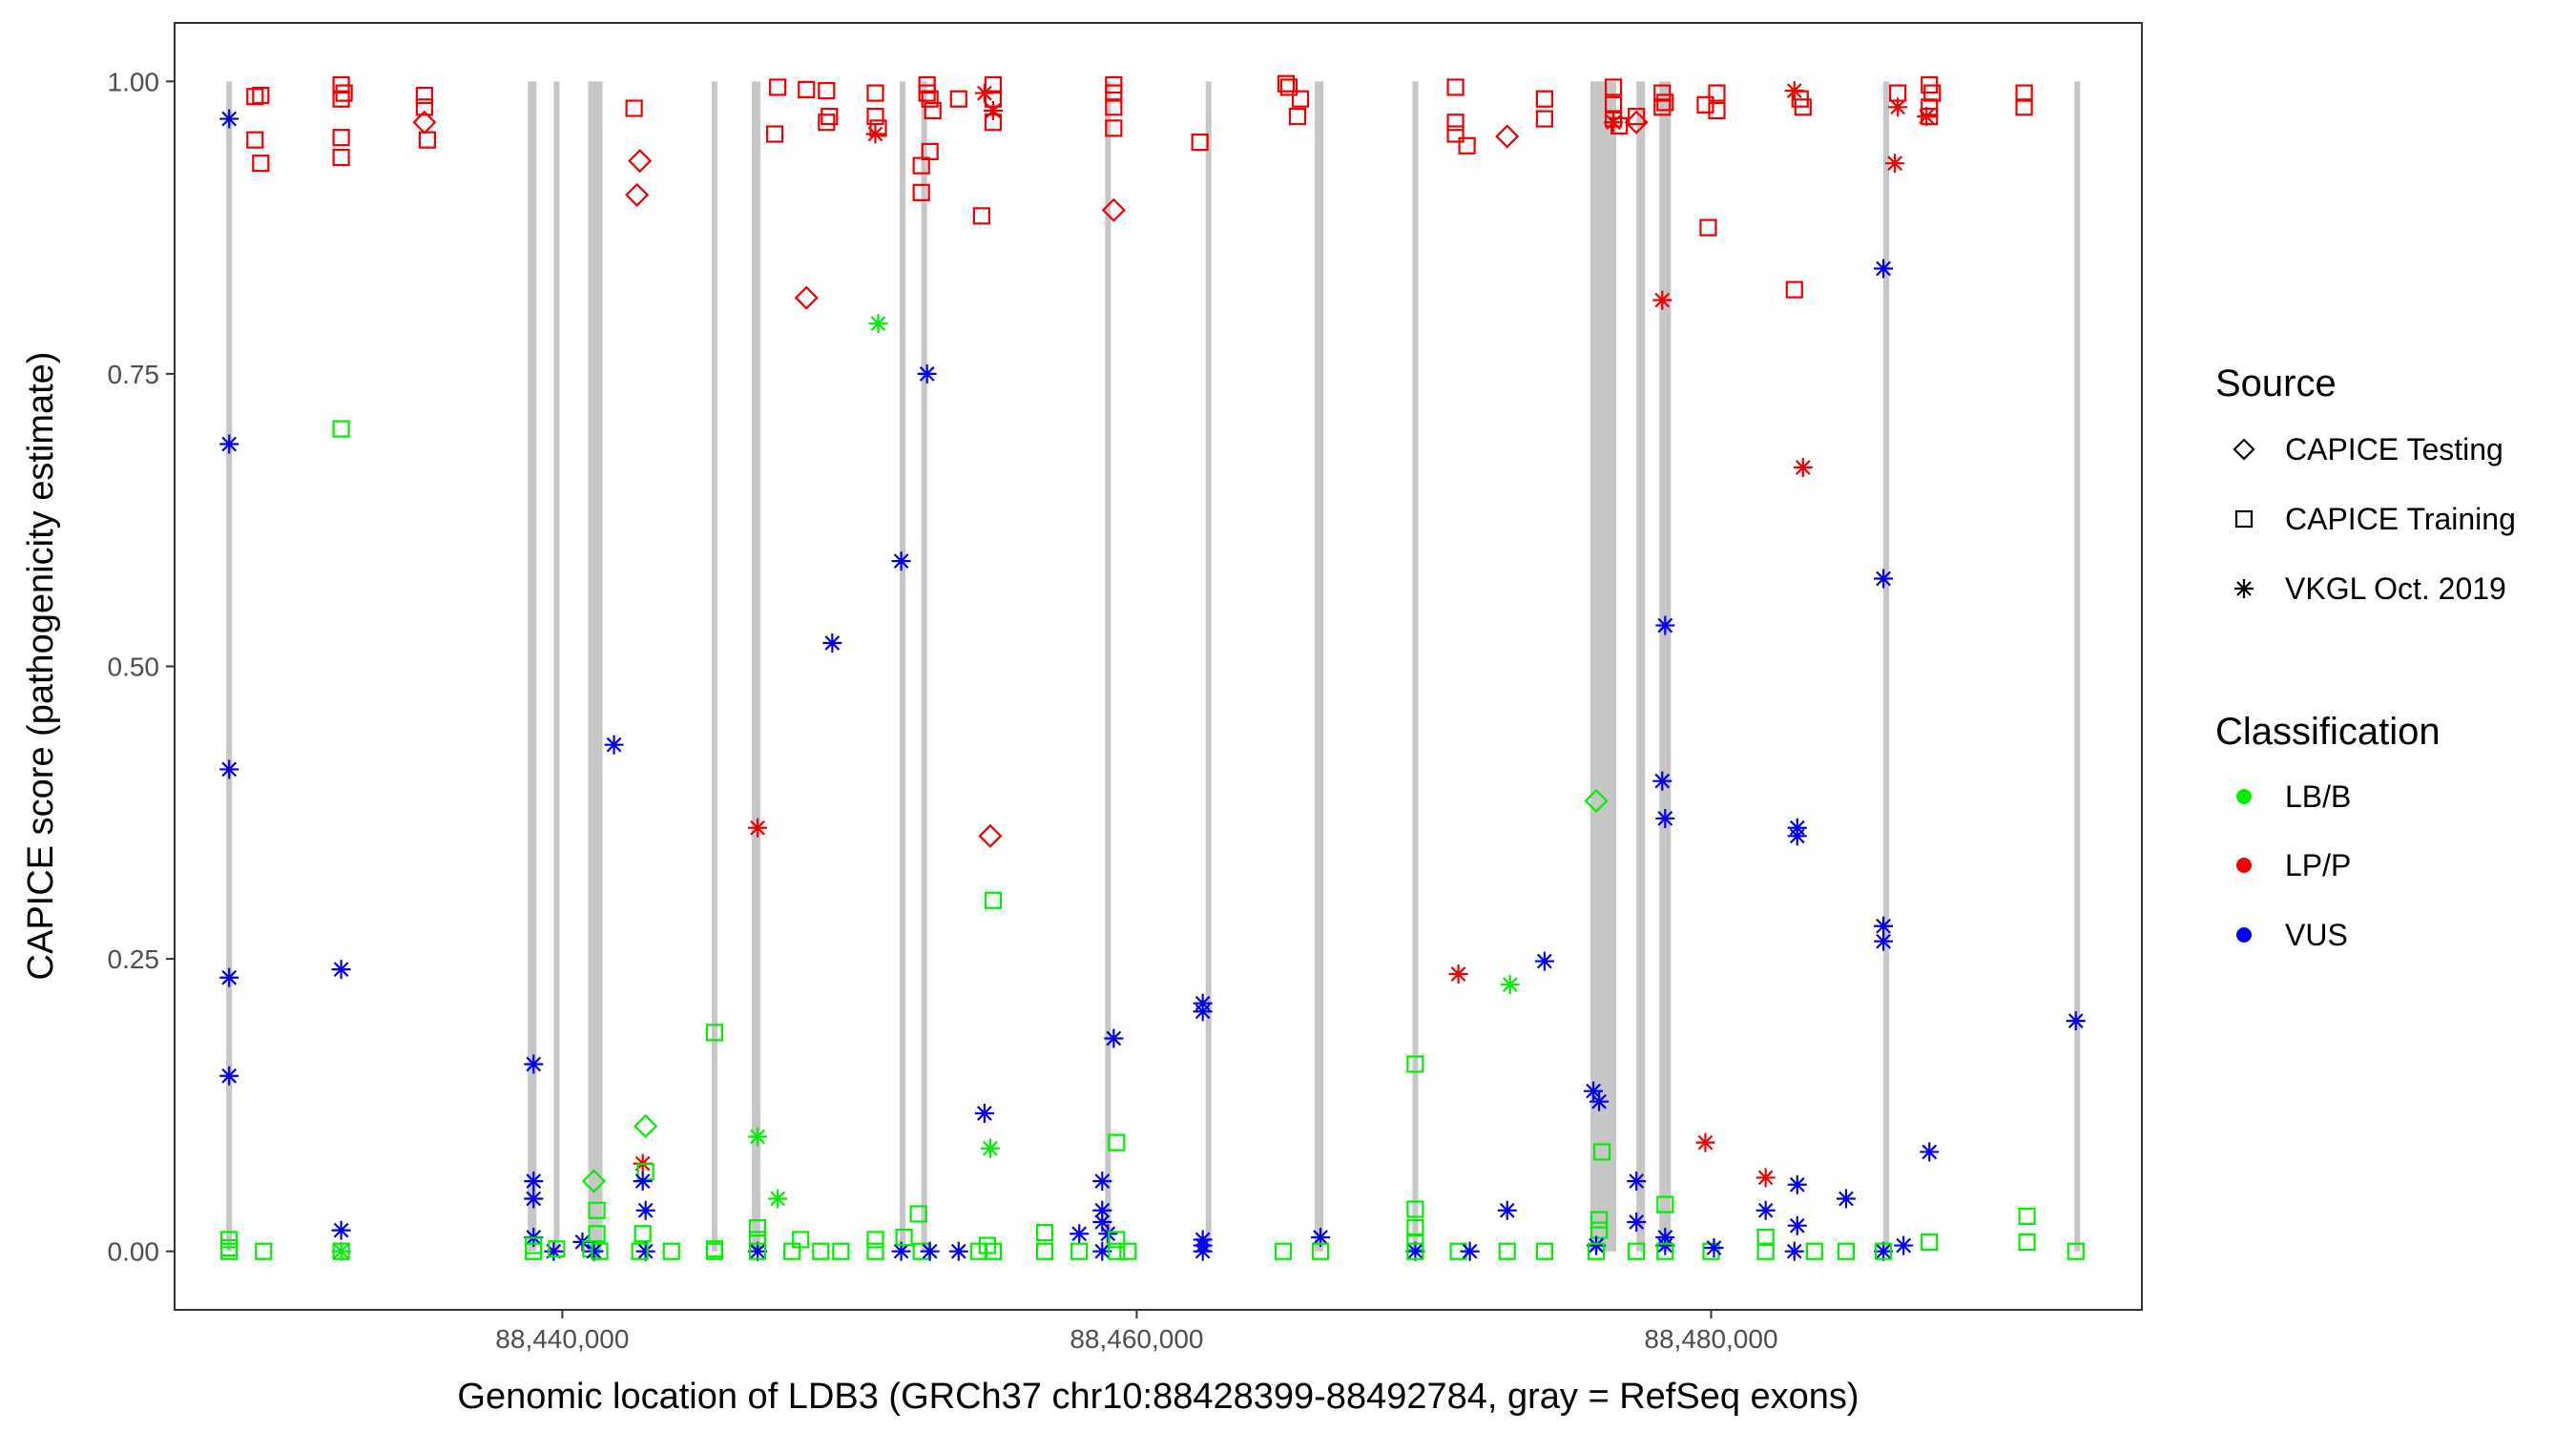  What do you see at coordinates (2394, 449) in the screenshot?
I see `legend-label-capice-testing: CAPICE Testing` at bounding box center [2394, 449].